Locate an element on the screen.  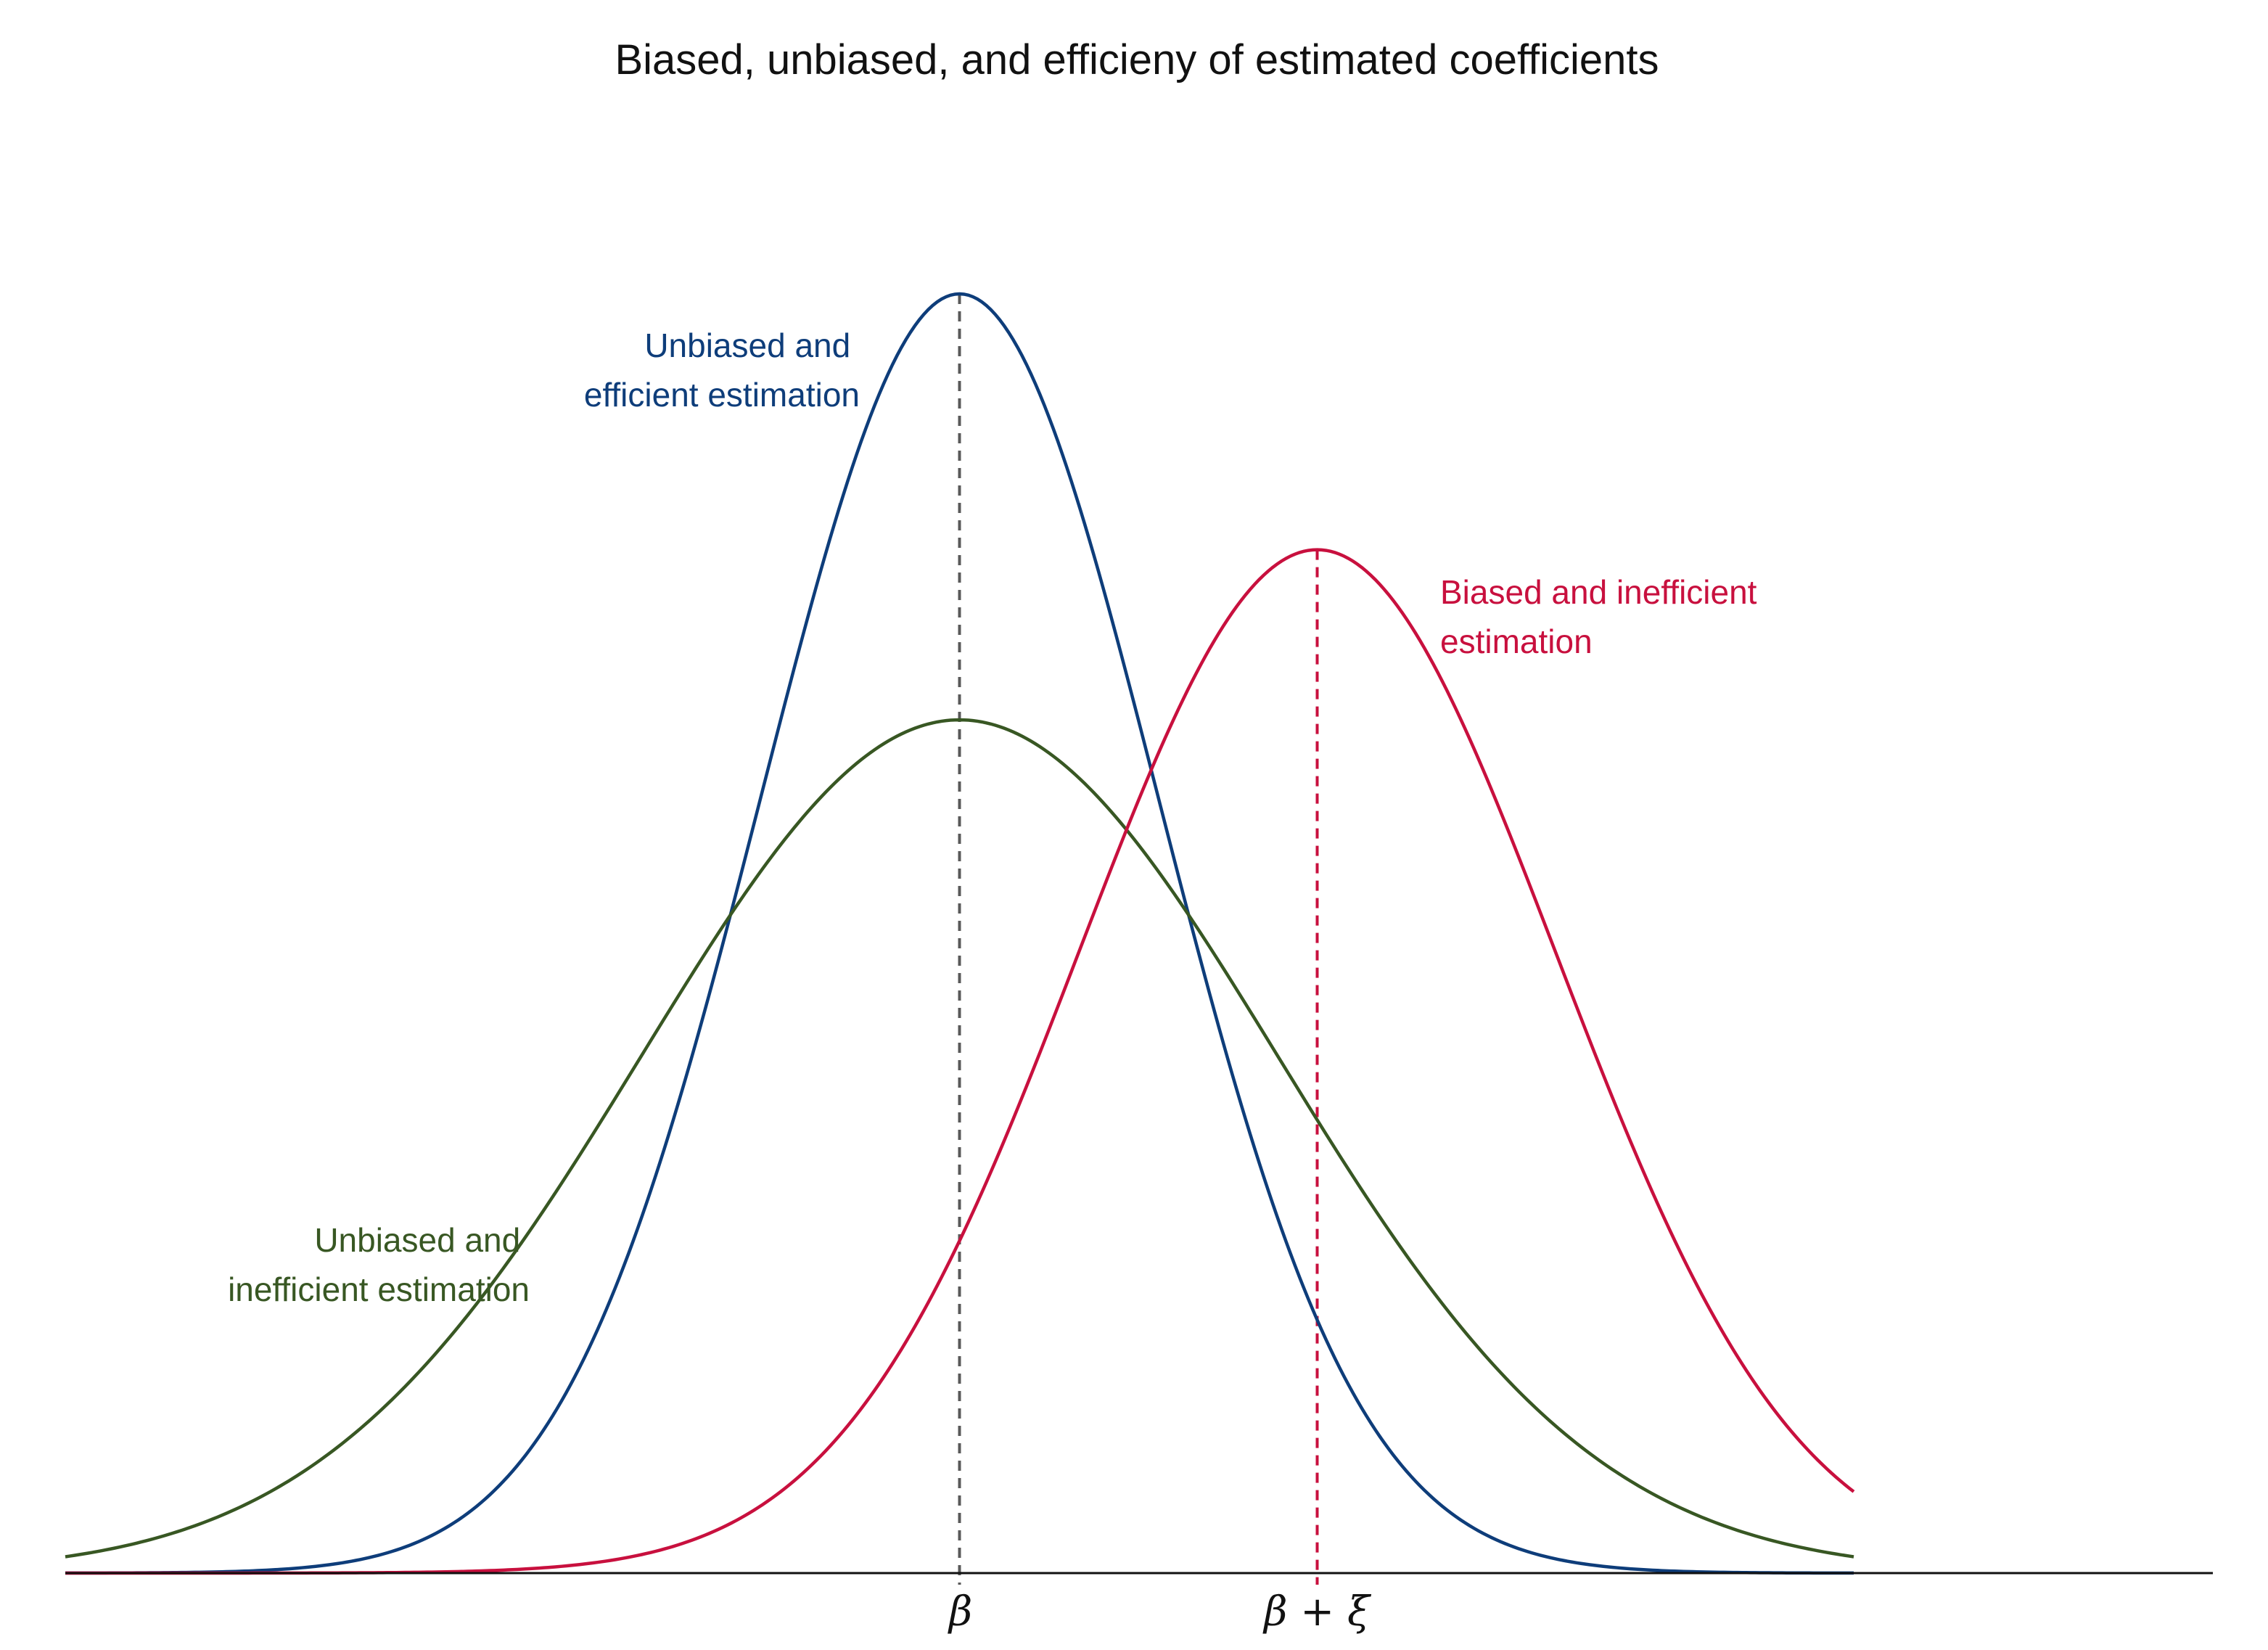
label-biased-inefficient-line-1: Biased and inefficient is located at coordinates (1598, 592).